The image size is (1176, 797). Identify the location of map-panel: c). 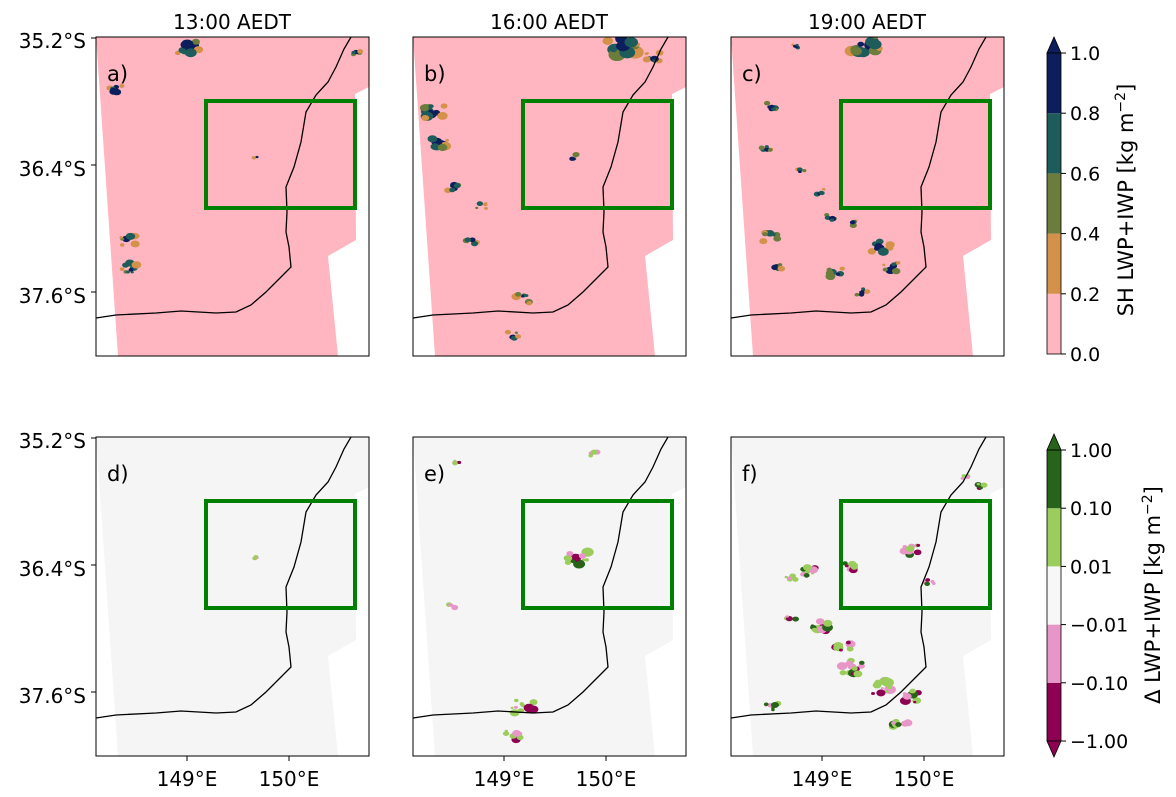
(867, 196).